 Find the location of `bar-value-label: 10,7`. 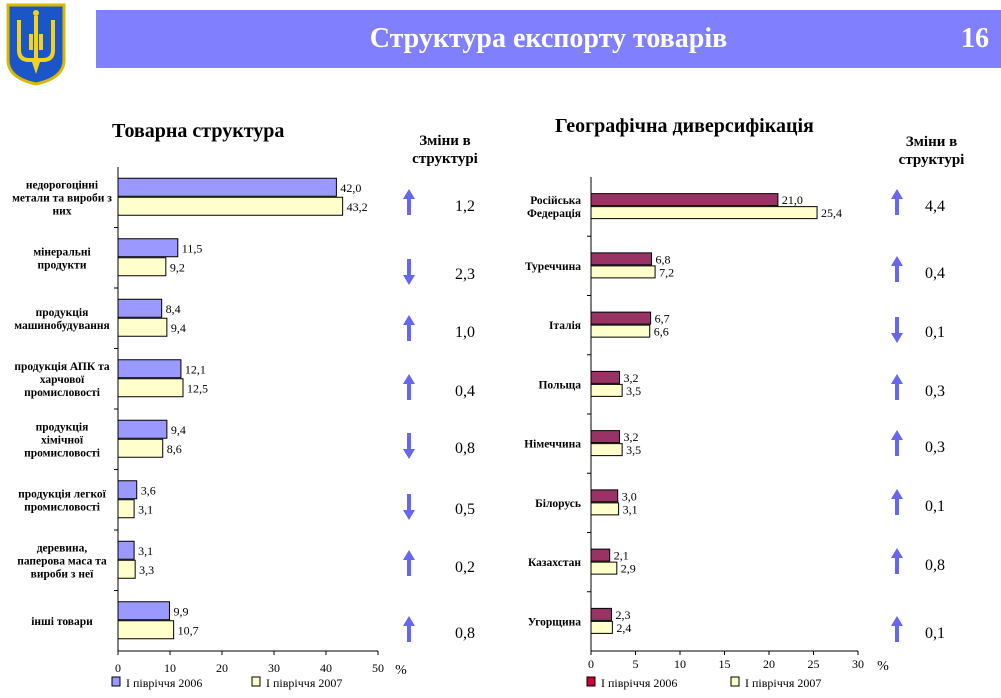

bar-value-label: 10,7 is located at coordinates (188, 630).